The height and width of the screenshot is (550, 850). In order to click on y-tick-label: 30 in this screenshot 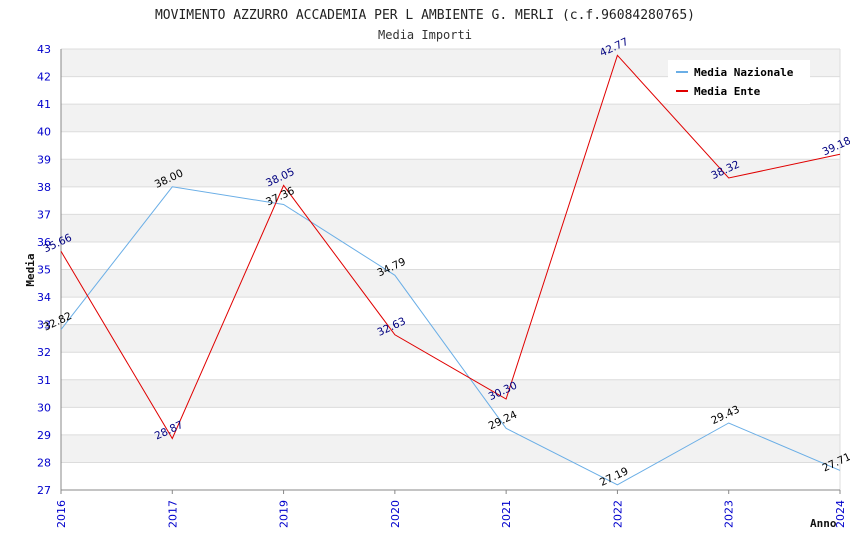, I will do `click(44, 407)`.